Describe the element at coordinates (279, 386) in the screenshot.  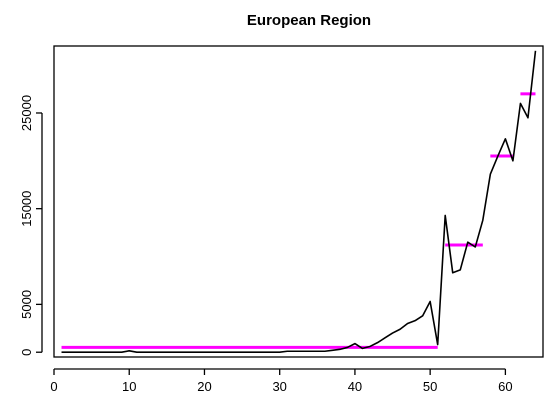
I see `x-tick-label: 30` at that location.